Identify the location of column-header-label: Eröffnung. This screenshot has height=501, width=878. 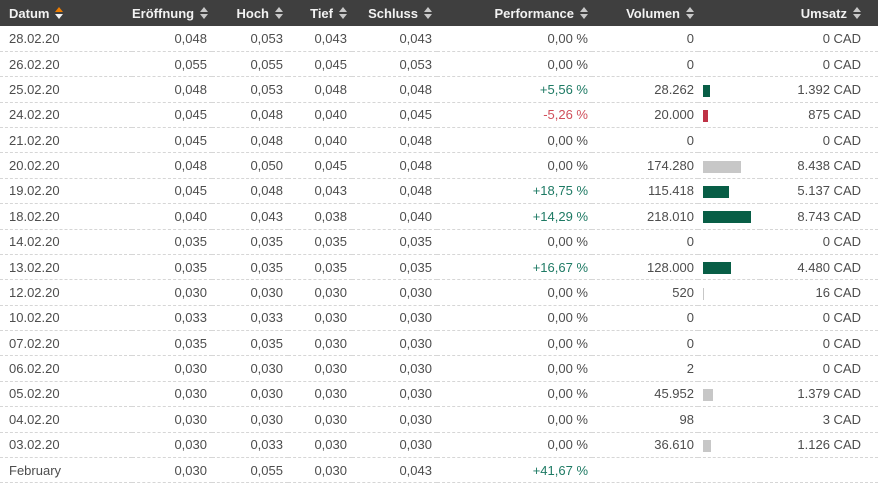
(163, 13).